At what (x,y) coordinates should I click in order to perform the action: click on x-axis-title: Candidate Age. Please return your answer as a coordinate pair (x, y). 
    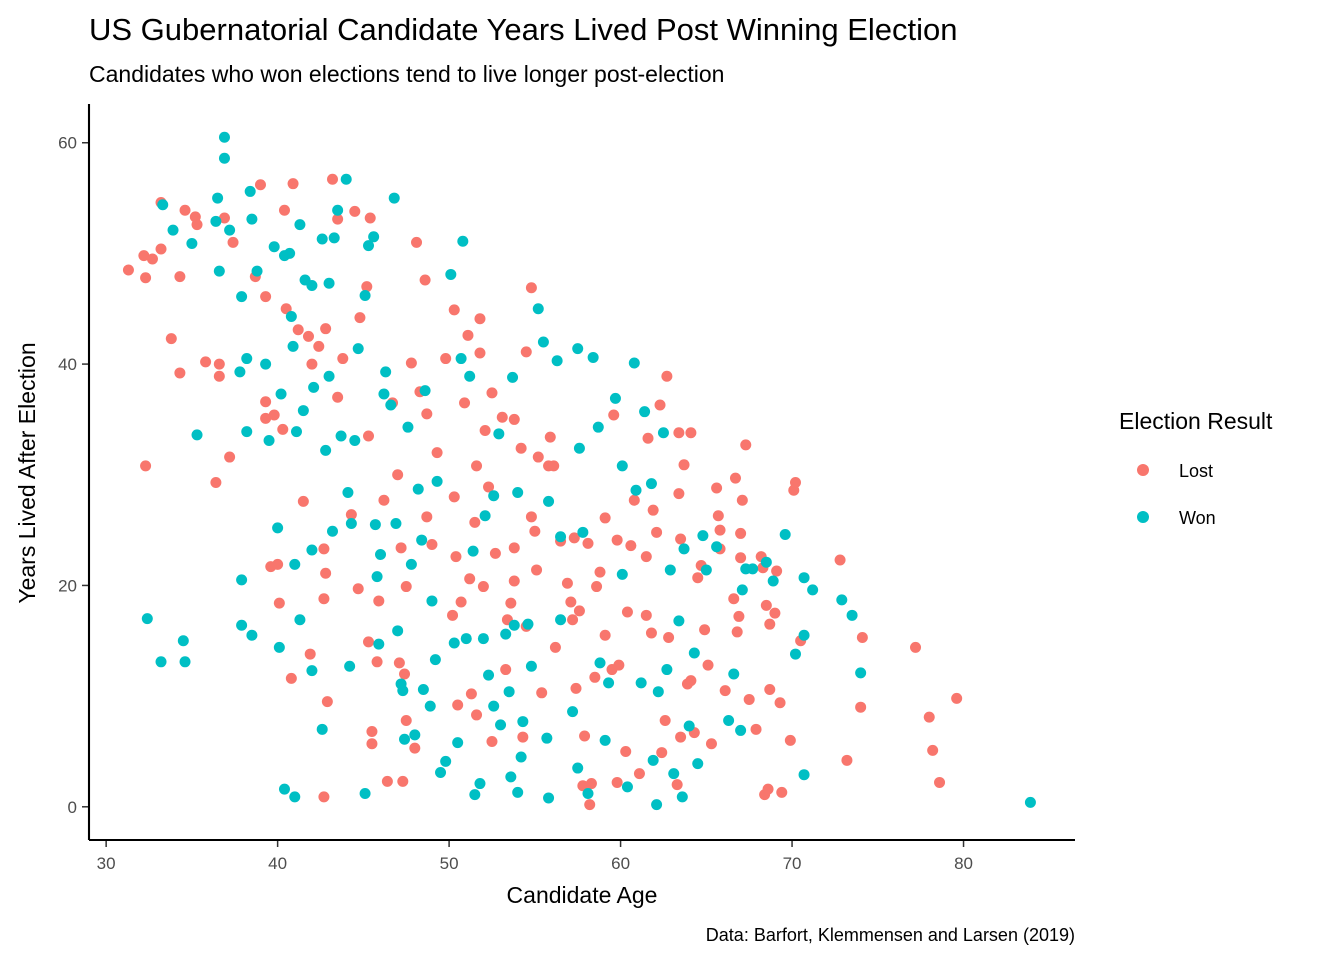
    Looking at the image, I should click on (582, 895).